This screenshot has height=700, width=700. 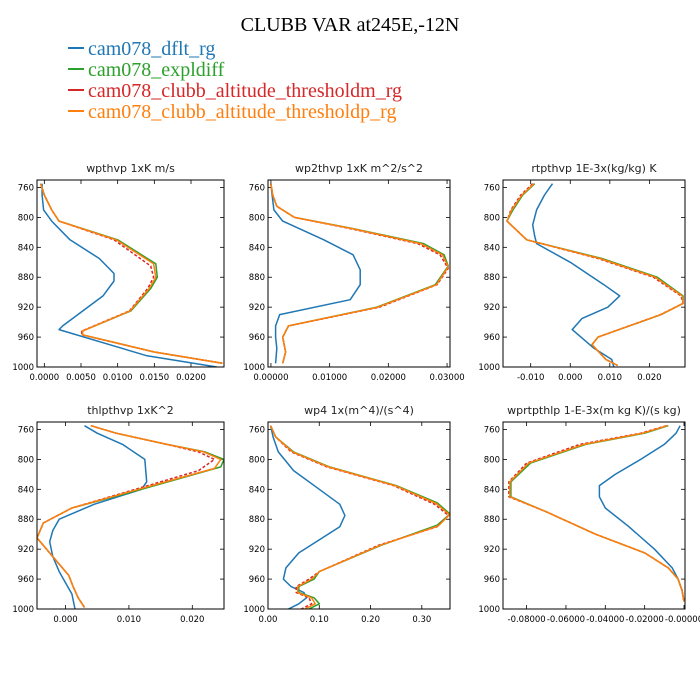 I want to click on x-tick-label: 0.00, so click(x=268, y=620).